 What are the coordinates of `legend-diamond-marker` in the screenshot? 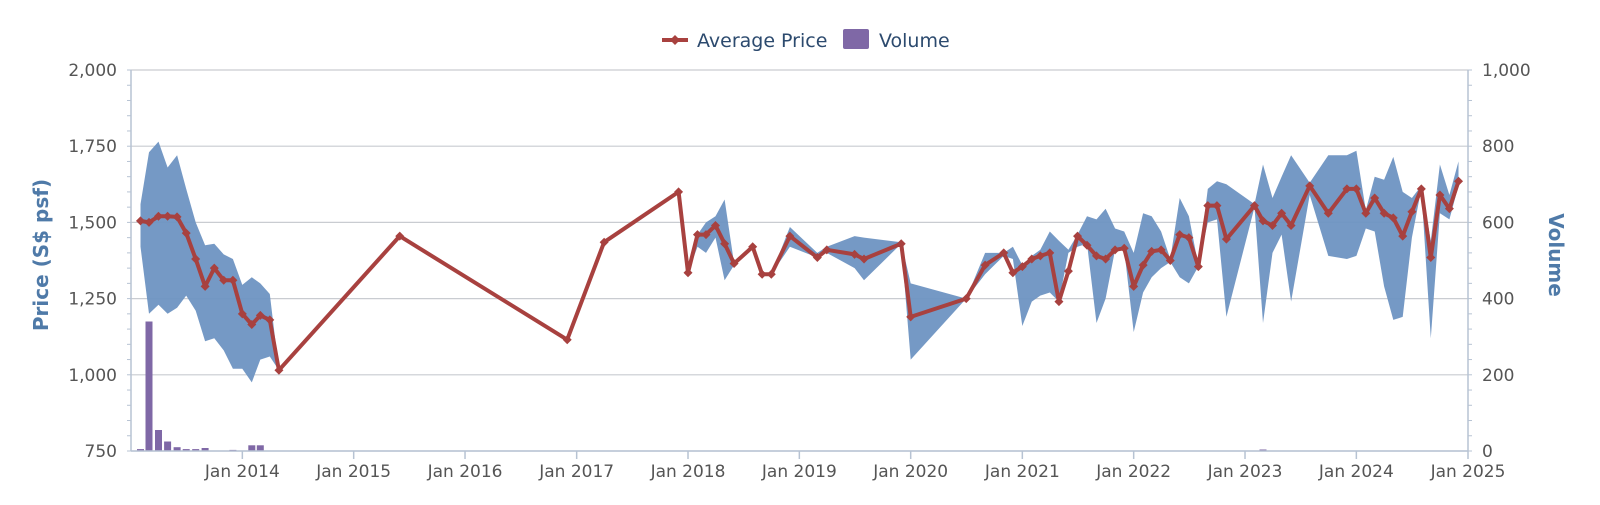 It's located at (675, 40).